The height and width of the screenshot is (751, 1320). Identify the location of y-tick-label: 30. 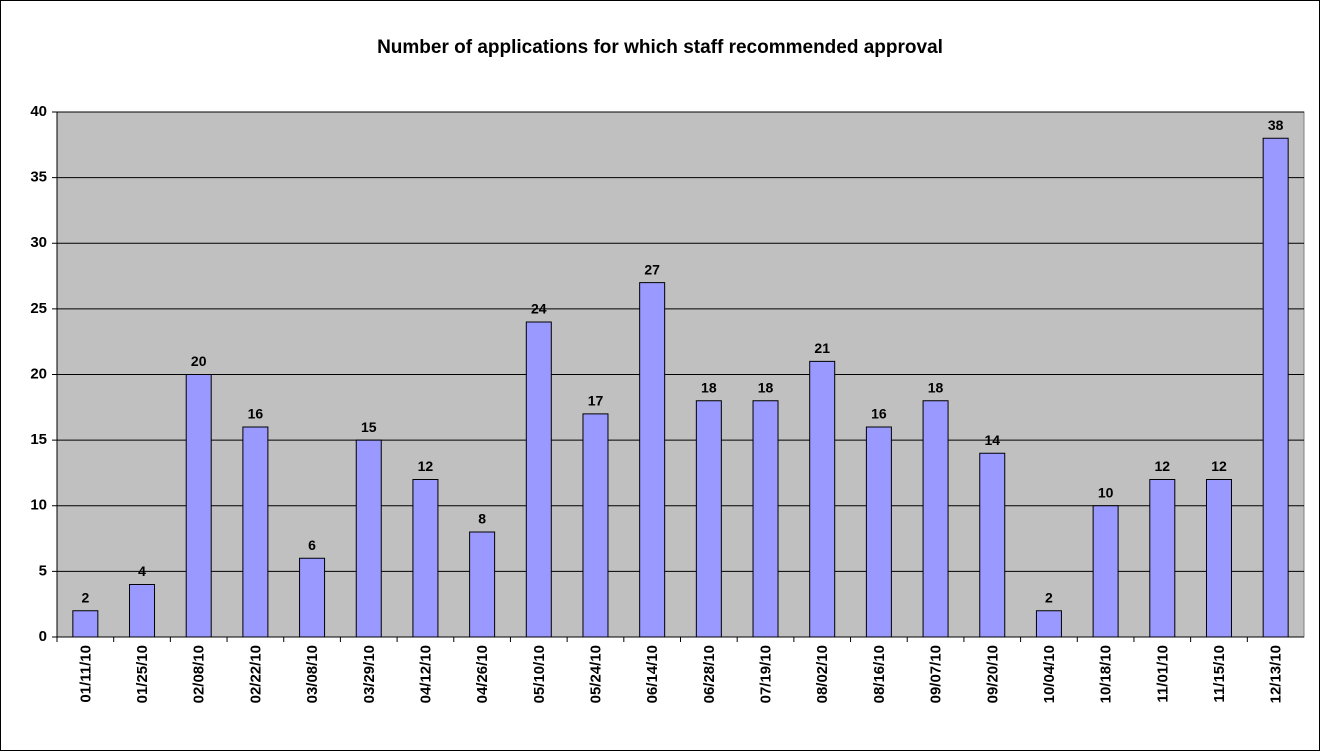
(38, 242).